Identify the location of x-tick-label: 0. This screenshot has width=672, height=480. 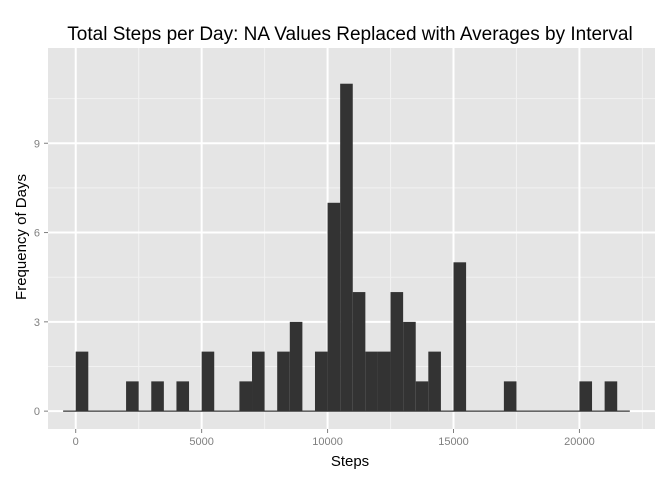
(76, 442).